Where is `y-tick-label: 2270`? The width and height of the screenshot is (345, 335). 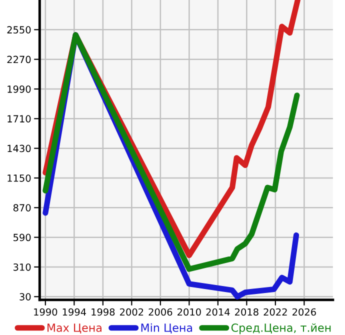
y-tick-label: 2270 is located at coordinates (19, 60).